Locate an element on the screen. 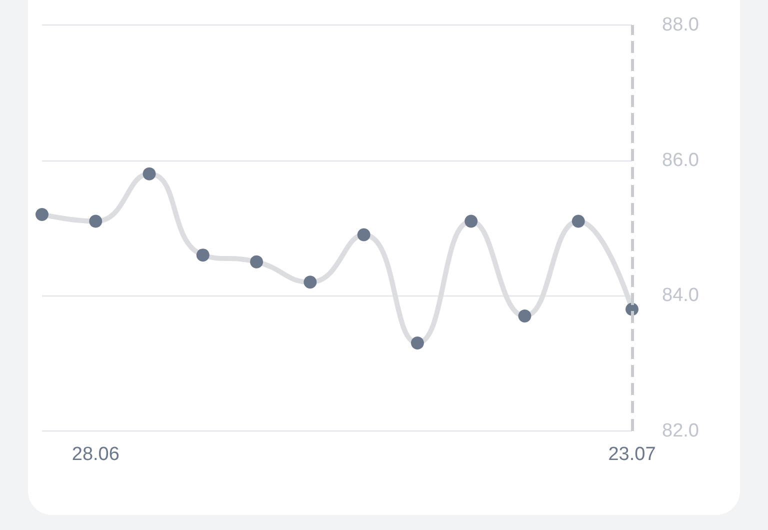  x-tick-label: 23.07 is located at coordinates (632, 454).